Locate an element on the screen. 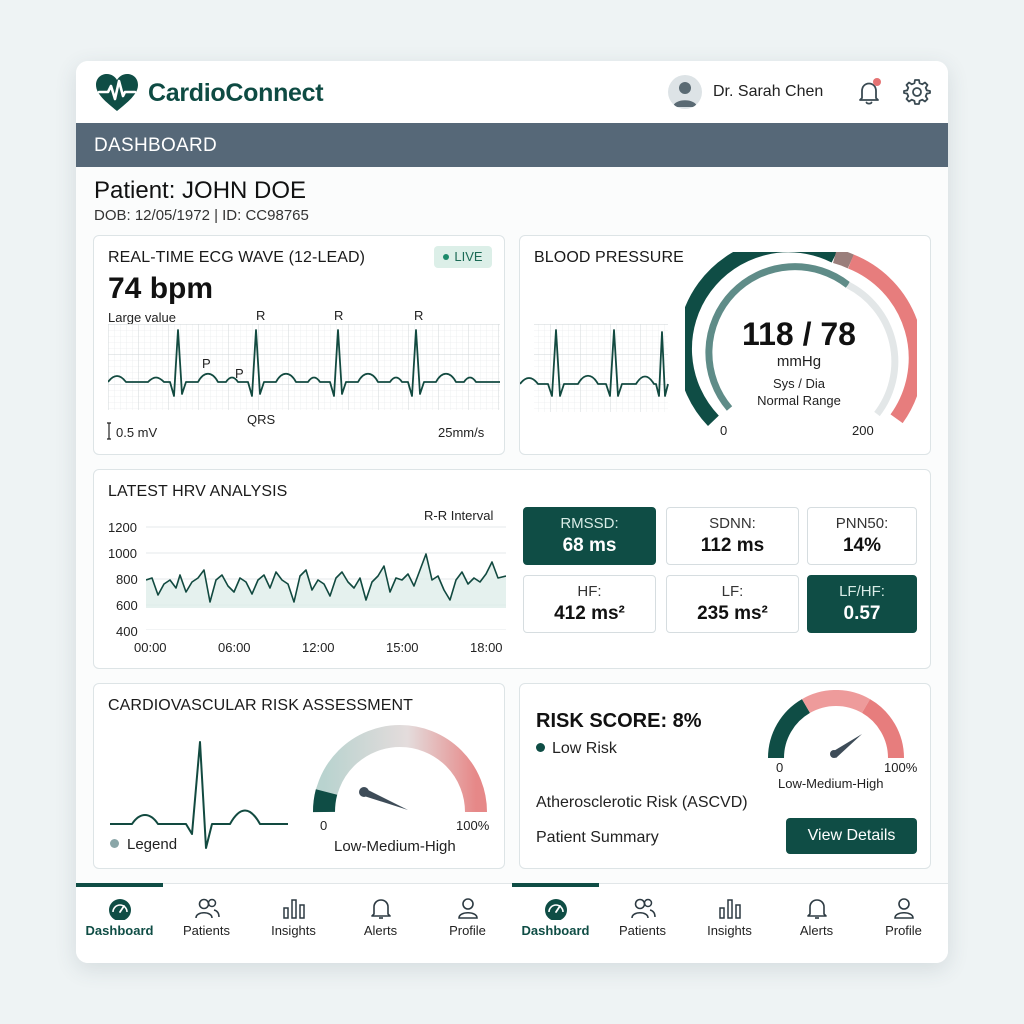  nav-label: Dashboard is located at coordinates (555, 930).